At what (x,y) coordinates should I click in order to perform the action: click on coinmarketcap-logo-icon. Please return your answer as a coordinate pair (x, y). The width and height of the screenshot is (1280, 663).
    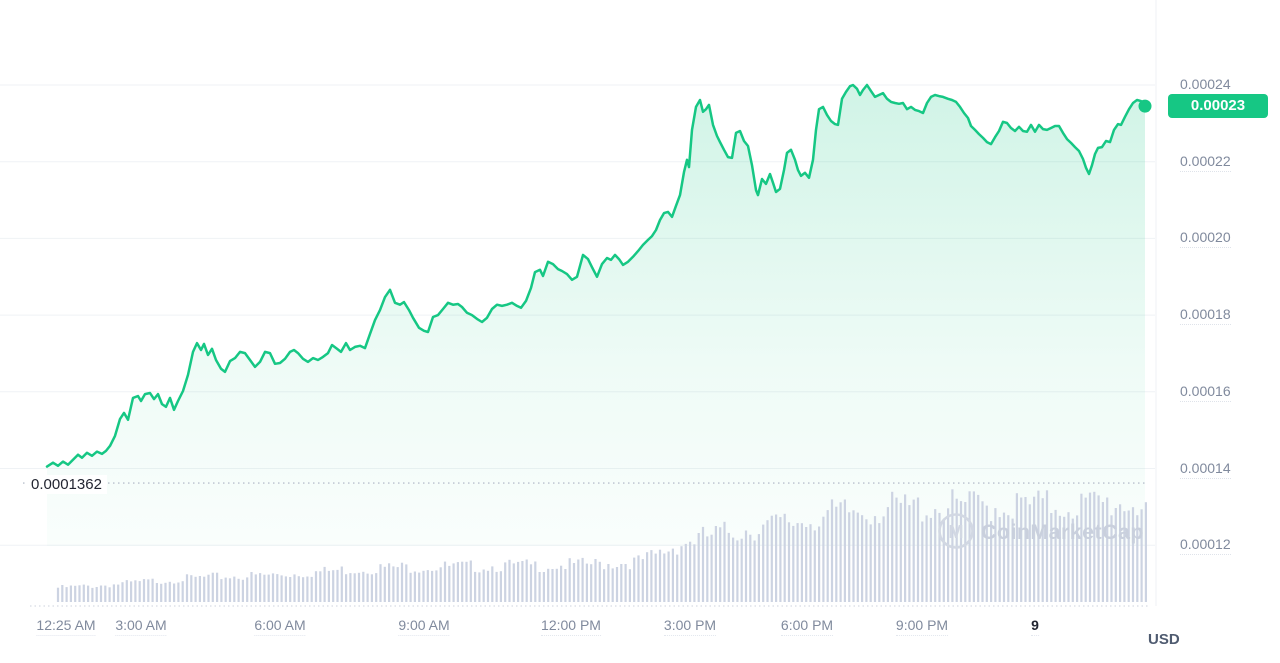
    Looking at the image, I should click on (956, 531).